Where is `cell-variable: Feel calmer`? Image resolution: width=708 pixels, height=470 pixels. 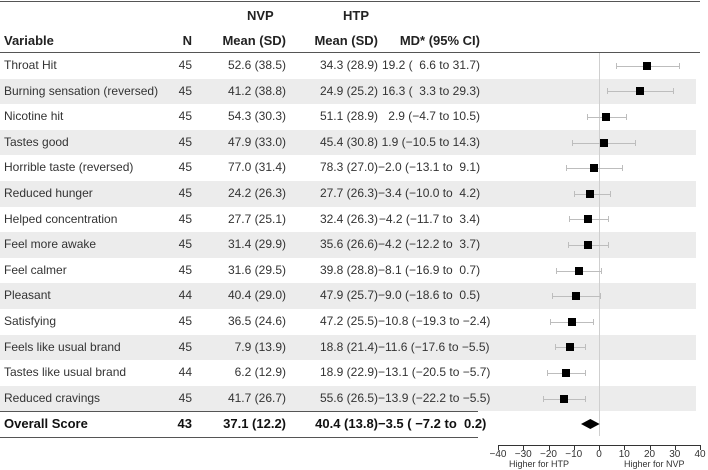
cell-variable: Feel calmer is located at coordinates (35, 269).